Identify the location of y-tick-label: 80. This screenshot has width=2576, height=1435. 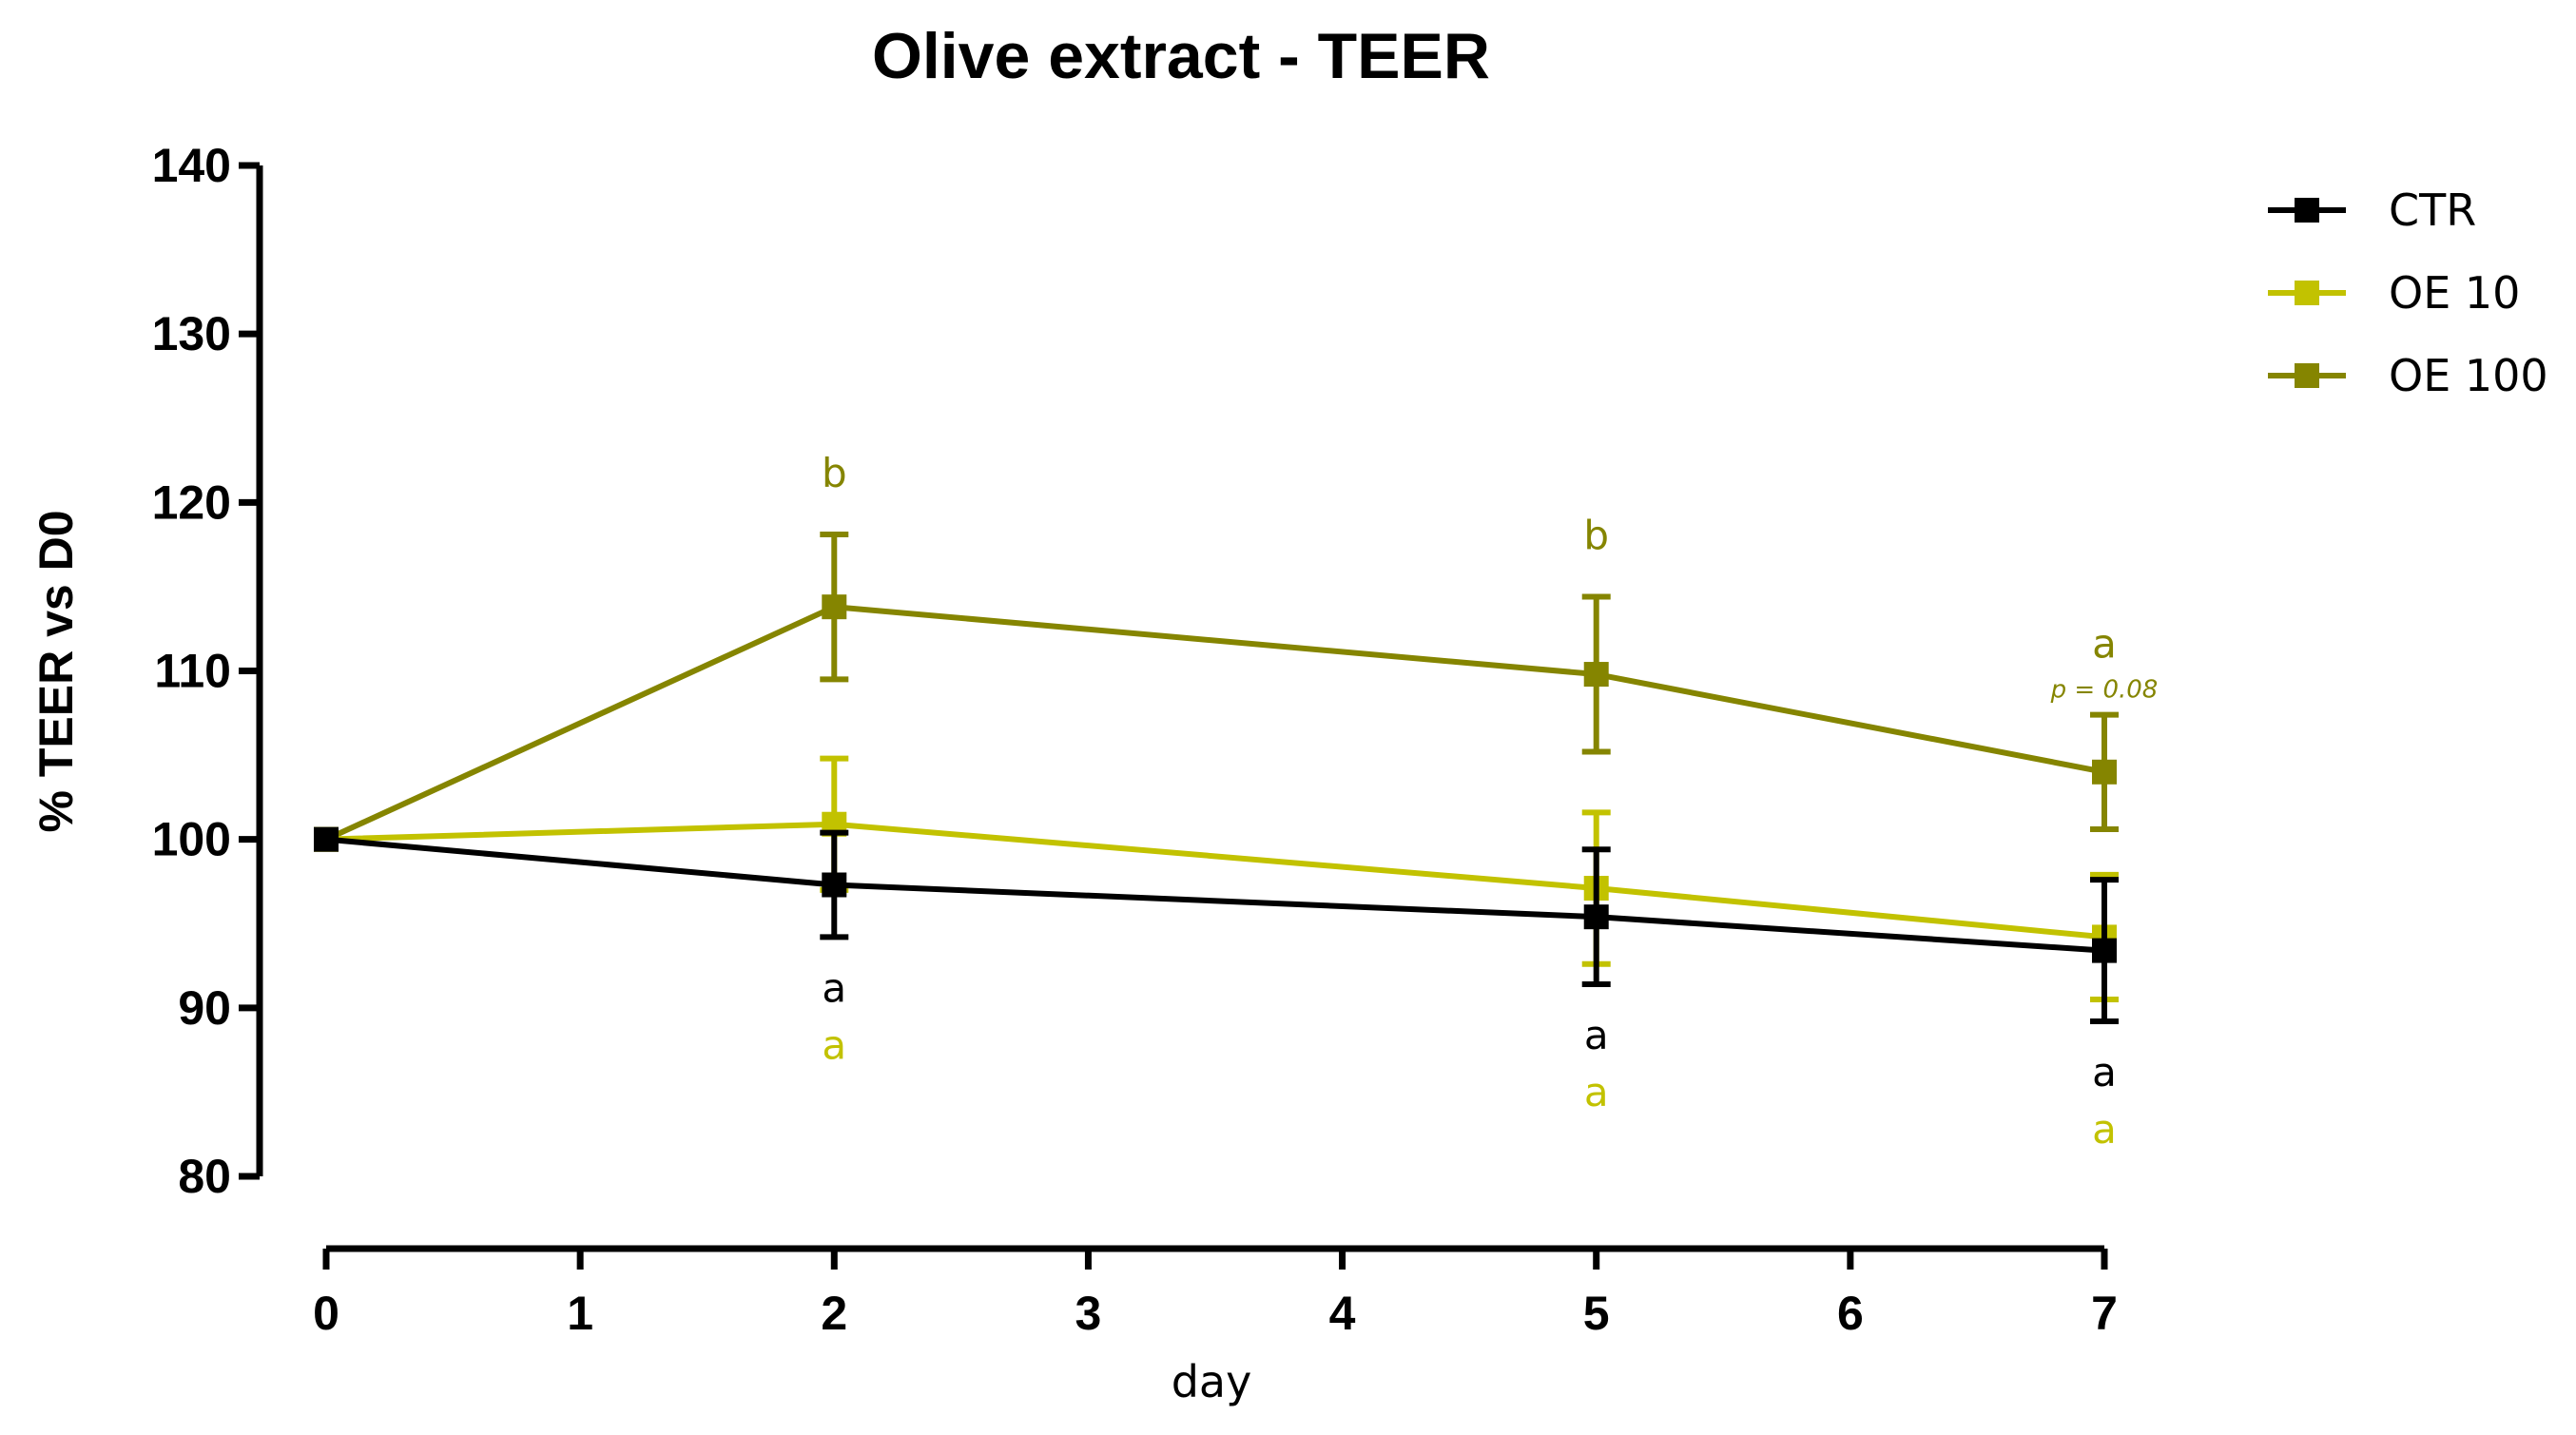
(204, 1177).